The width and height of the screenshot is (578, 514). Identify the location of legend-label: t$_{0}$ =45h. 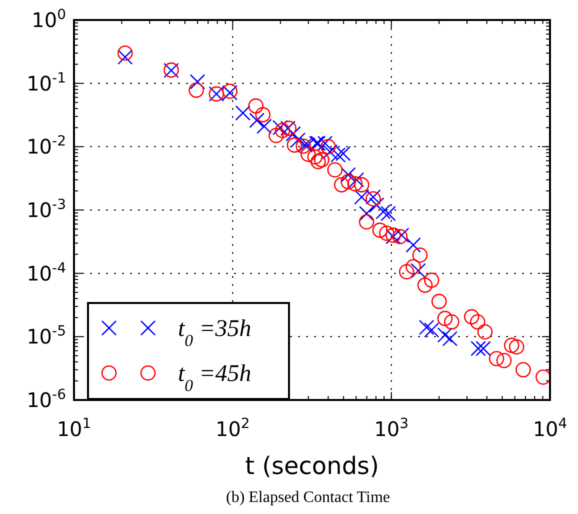
(215, 377).